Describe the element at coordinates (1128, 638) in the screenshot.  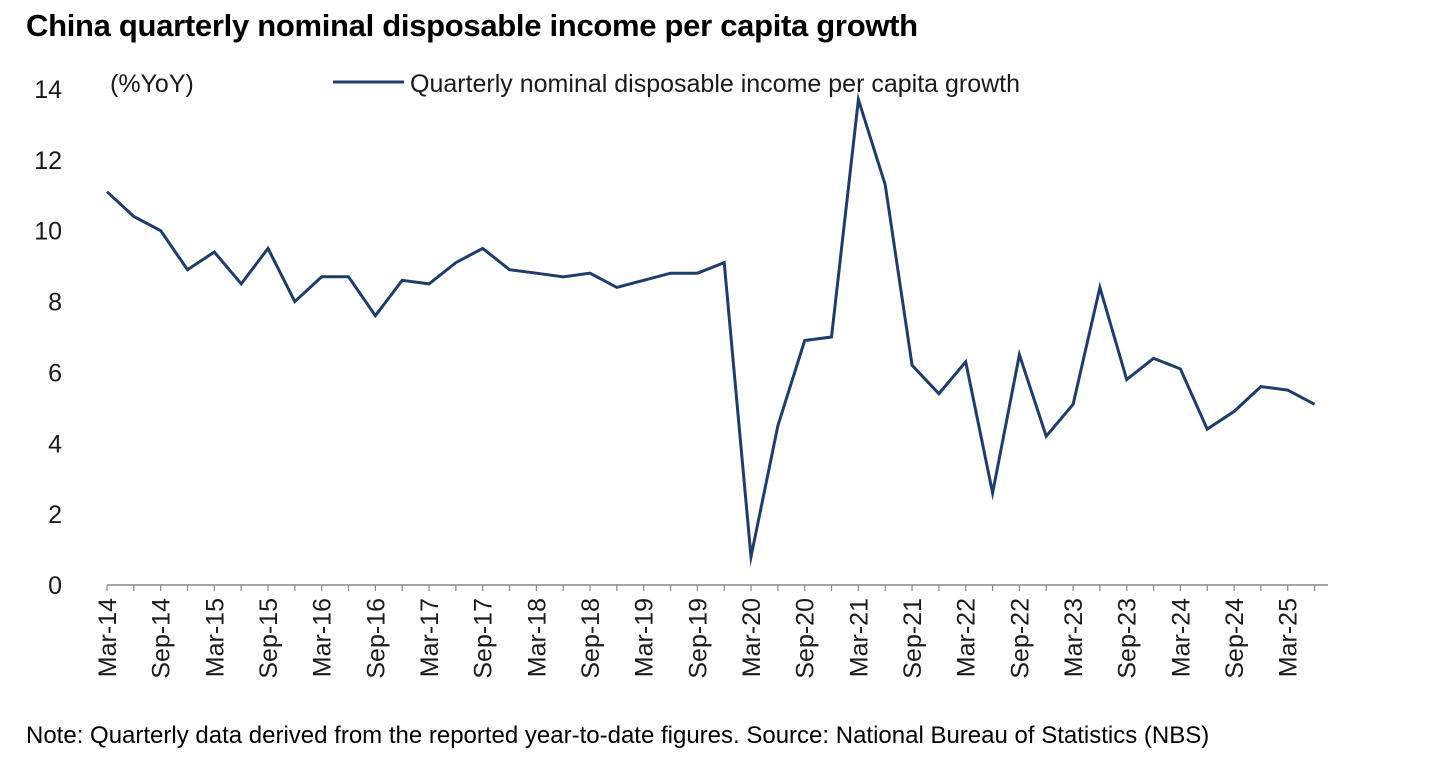
I see `x-tick-label: Sep-23` at that location.